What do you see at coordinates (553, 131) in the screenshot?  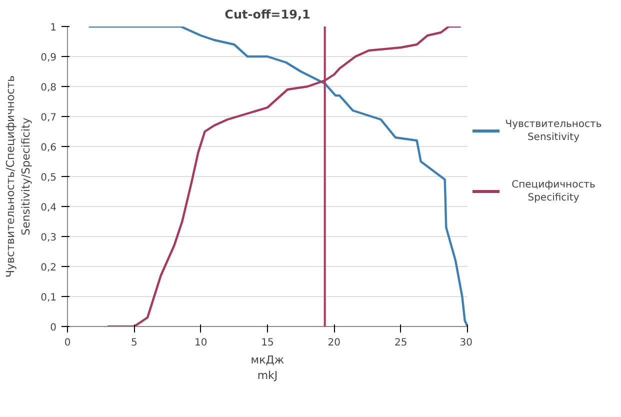 I see `legend-label: Чувствительность Sensitivity` at bounding box center [553, 131].